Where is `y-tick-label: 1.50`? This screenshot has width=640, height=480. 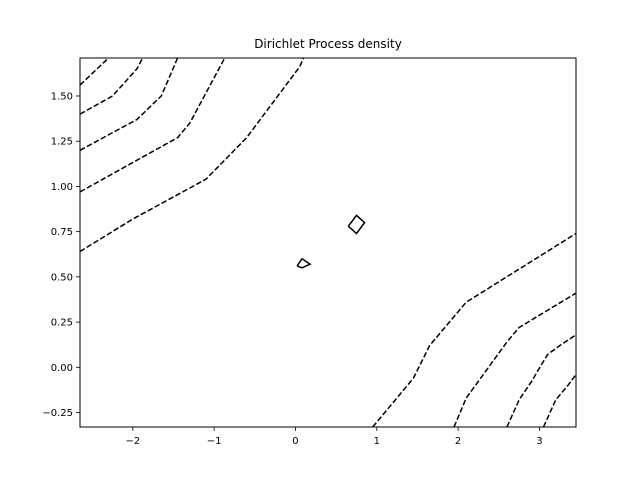
y-tick-label: 1.50 is located at coordinates (62, 96).